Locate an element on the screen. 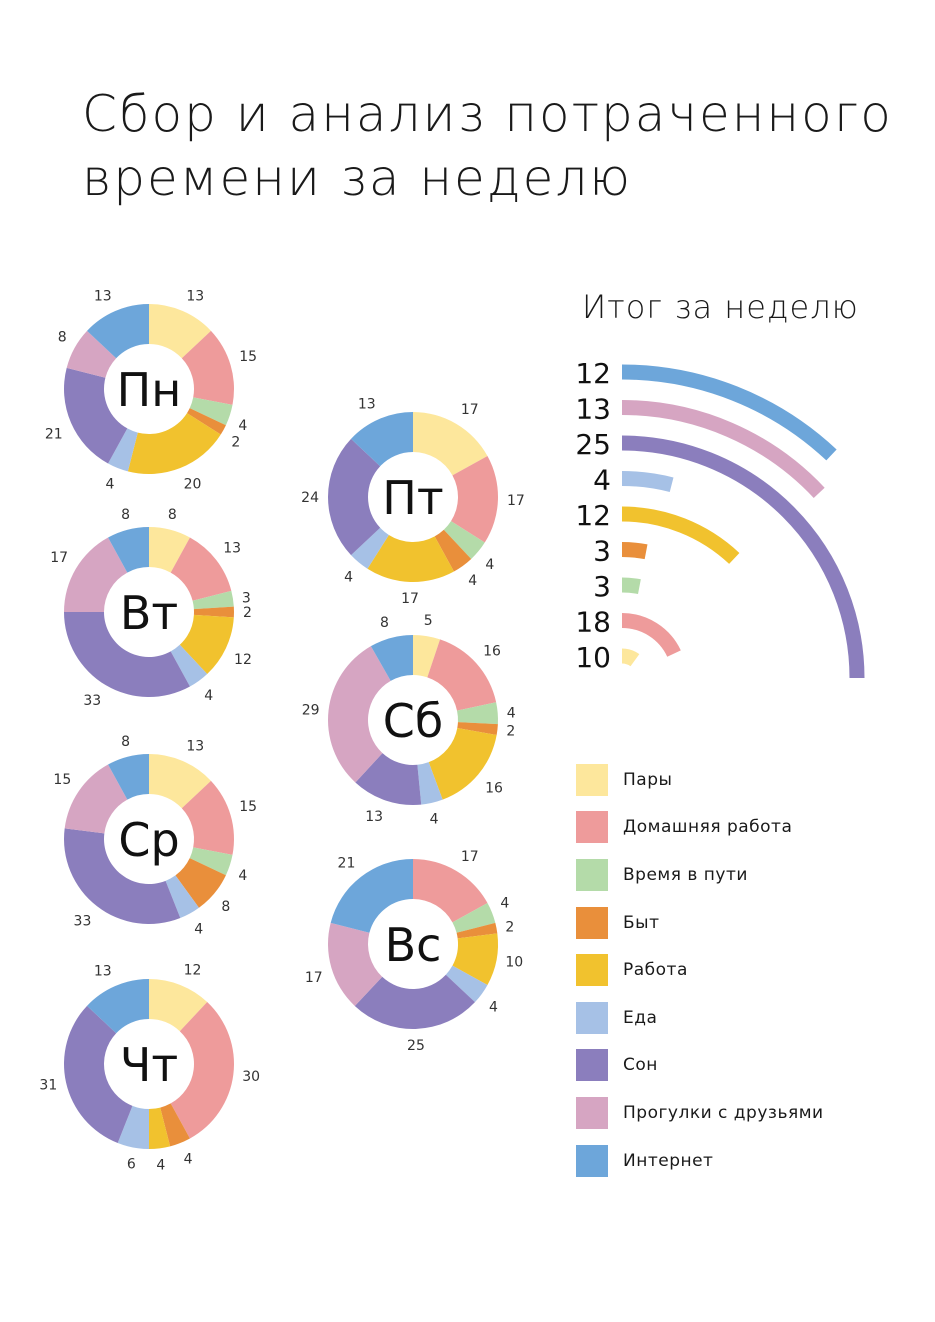 The width and height of the screenshot is (935, 1322). donut-value-label: 12 is located at coordinates (193, 971).